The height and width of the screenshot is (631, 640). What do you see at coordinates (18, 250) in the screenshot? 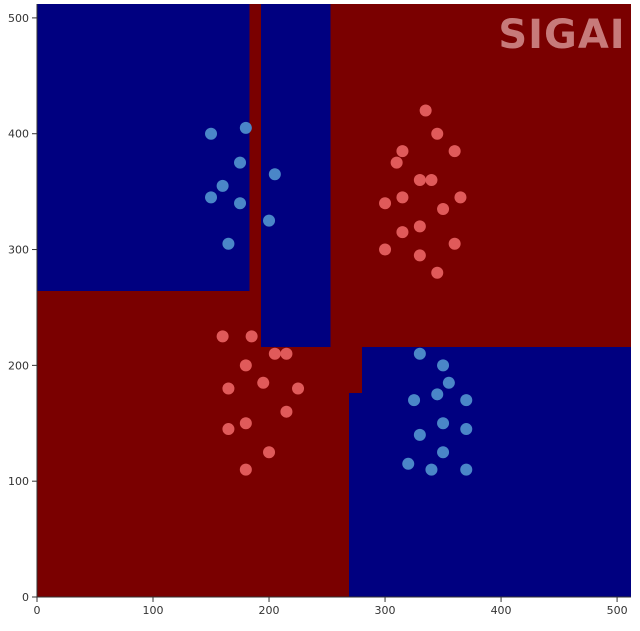
I see `y-tick-label-300: 300` at bounding box center [18, 250].